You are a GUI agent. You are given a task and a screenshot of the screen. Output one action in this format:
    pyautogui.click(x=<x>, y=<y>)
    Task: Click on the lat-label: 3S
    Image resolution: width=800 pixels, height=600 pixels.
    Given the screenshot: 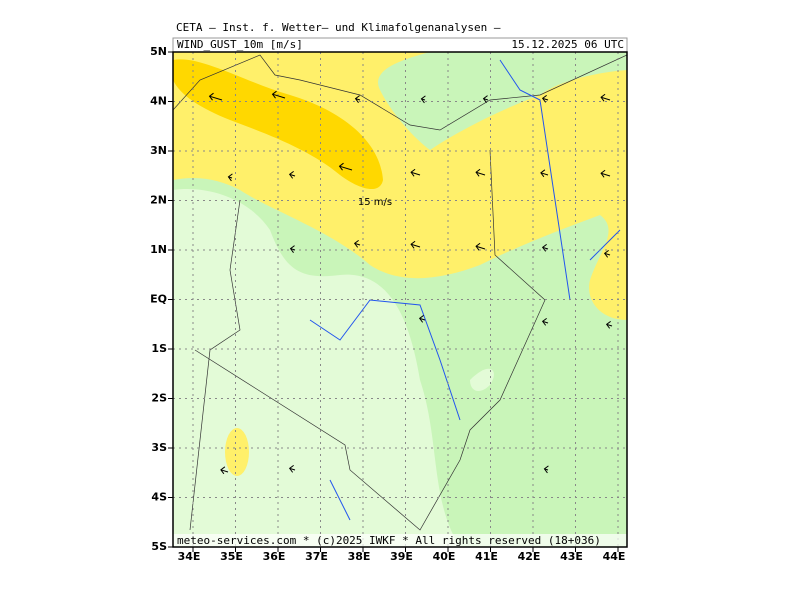 What is the action you would take?
    pyautogui.click(x=159, y=447)
    